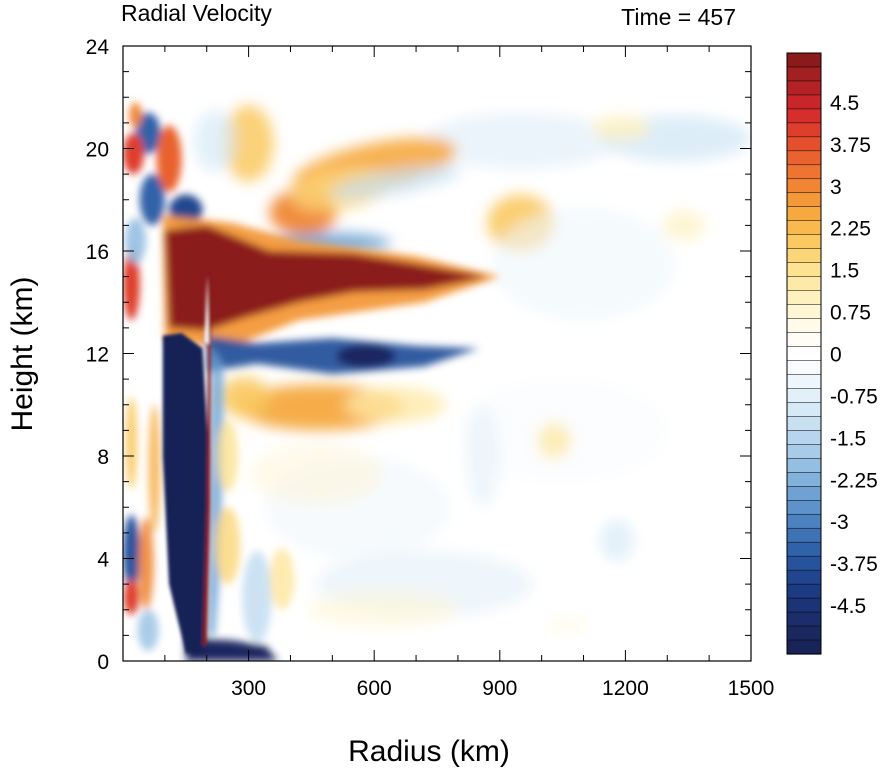 This screenshot has width=895, height=774. Describe the element at coordinates (854, 396) in the screenshot. I see `colorbar-label: -0.75` at that location.